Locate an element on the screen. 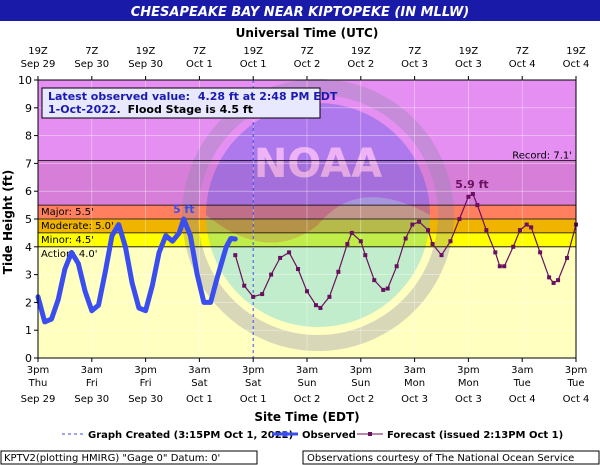 The height and width of the screenshot is (465, 600). observed-series is located at coordinates (136, 270).